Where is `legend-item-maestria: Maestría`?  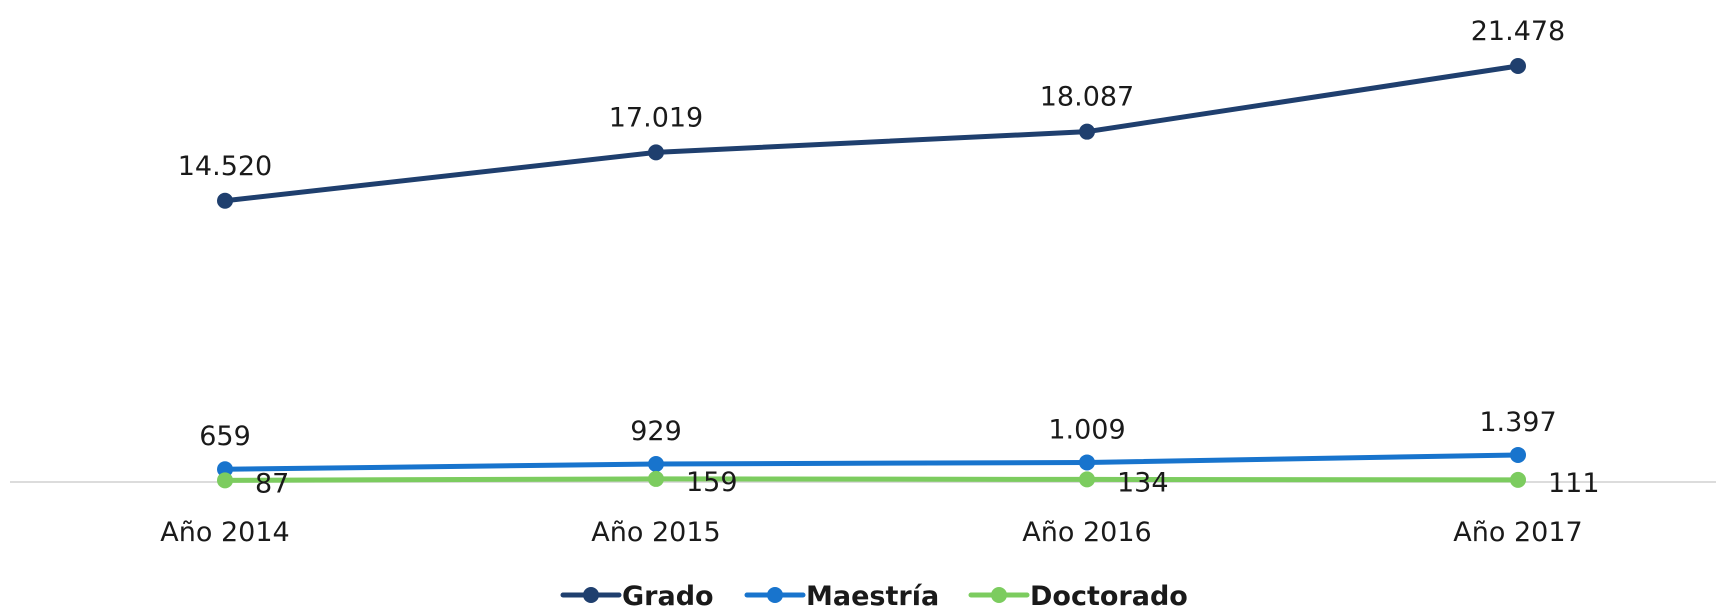
legend-item-maestria: Maestría is located at coordinates (841, 595).